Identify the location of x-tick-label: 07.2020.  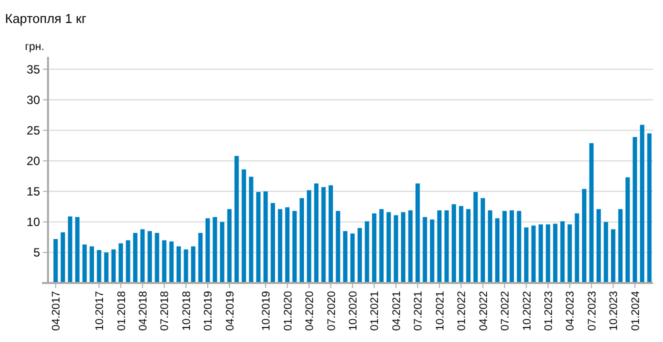
(332, 311).